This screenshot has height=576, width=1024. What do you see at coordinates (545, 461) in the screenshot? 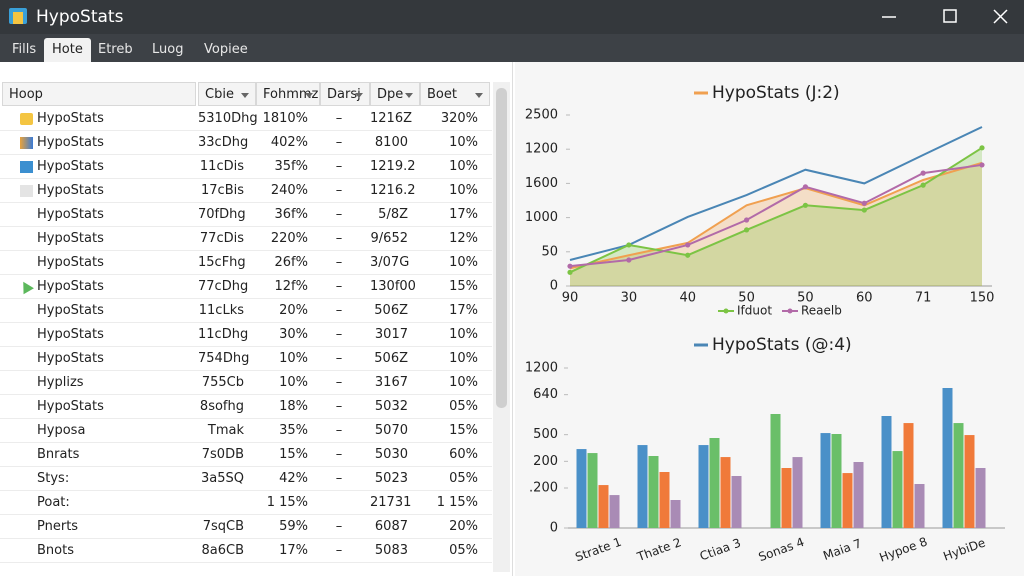
I see `y-tick-label: 200` at bounding box center [545, 461].